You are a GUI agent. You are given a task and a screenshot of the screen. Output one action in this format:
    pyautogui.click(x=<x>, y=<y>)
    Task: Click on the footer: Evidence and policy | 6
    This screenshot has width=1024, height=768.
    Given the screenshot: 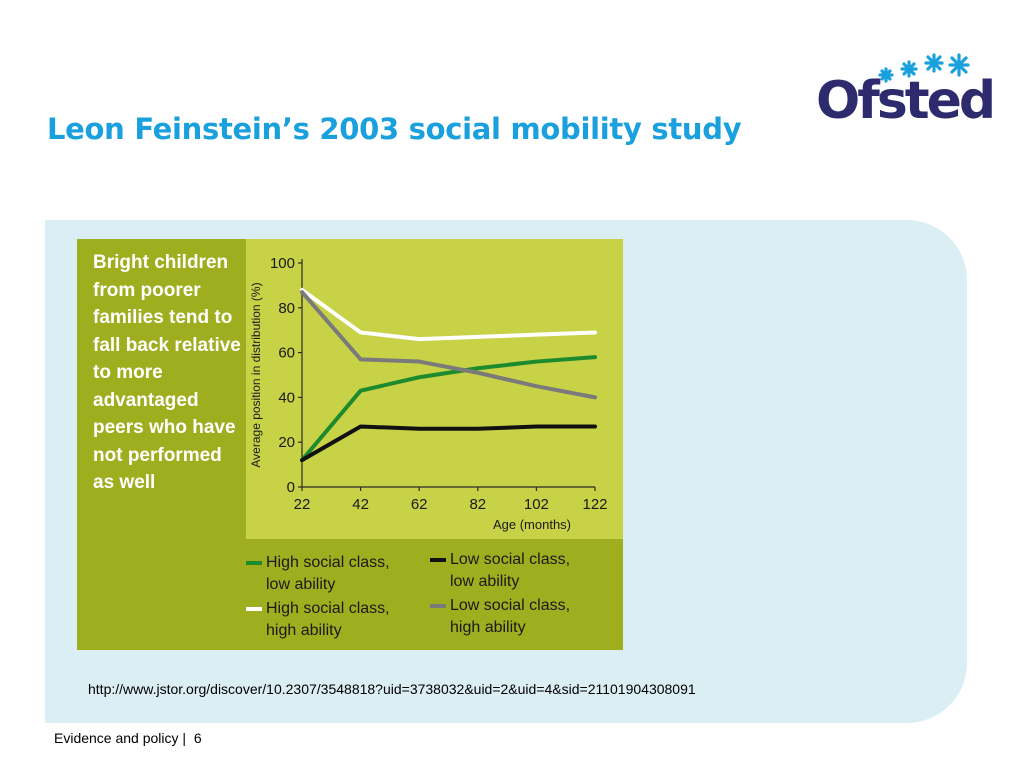 What is the action you would take?
    pyautogui.click(x=128, y=738)
    